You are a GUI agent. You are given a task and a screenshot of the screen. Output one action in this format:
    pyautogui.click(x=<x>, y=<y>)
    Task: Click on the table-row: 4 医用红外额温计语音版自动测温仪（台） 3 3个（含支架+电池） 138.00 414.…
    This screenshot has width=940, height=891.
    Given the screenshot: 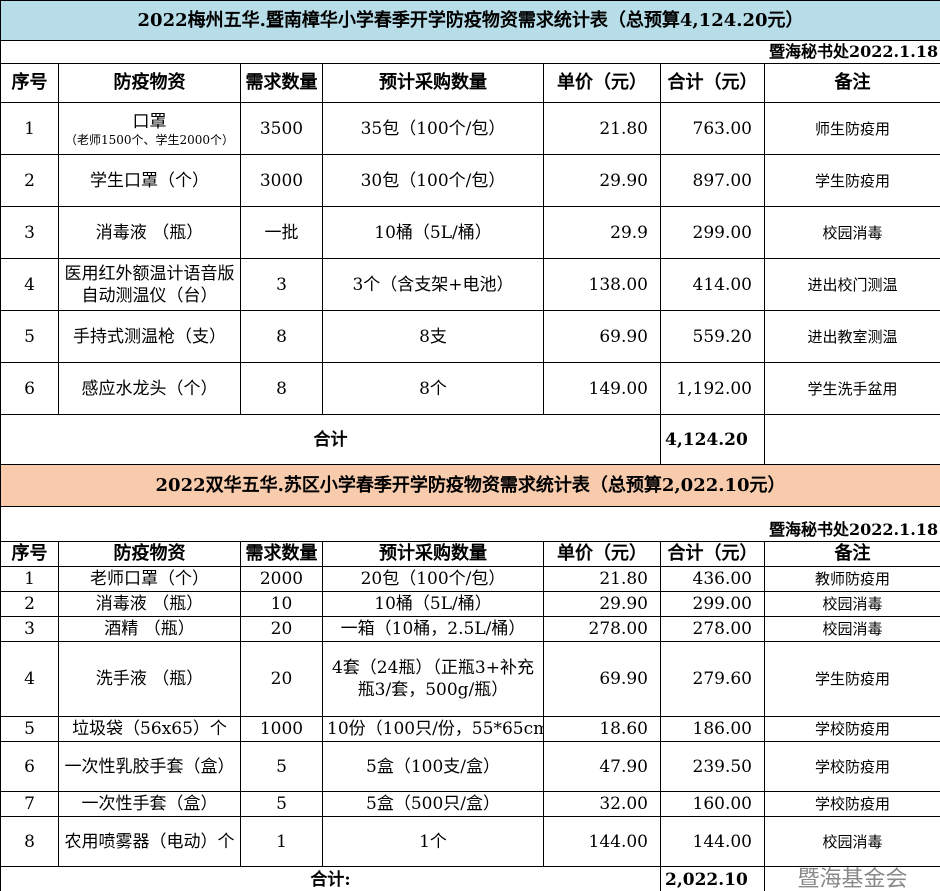 What is the action you would take?
    pyautogui.click(x=470, y=284)
    